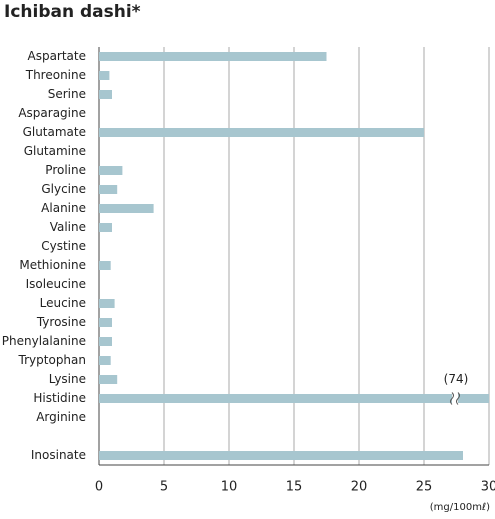  I want to click on y-tick-label: Cystine, so click(63, 246).